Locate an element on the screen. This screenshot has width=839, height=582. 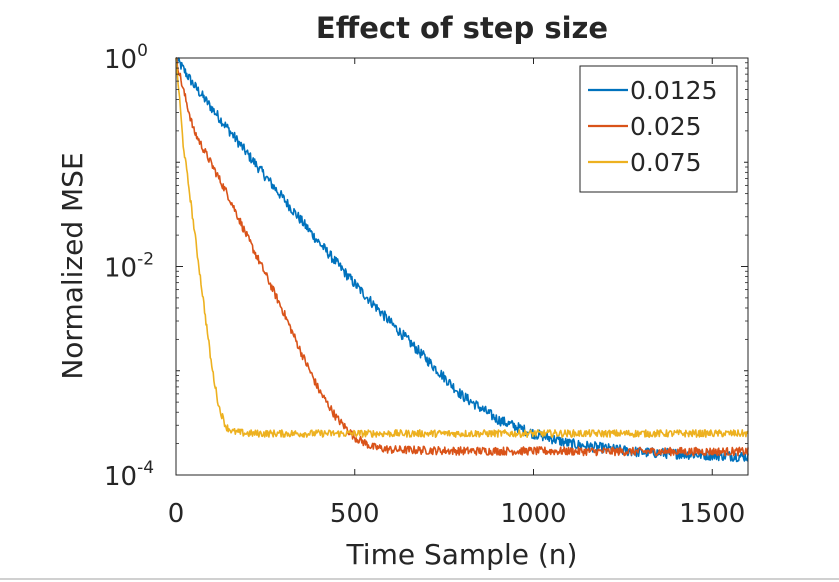
legend-label-0.0125: 0.0125 is located at coordinates (673, 90).